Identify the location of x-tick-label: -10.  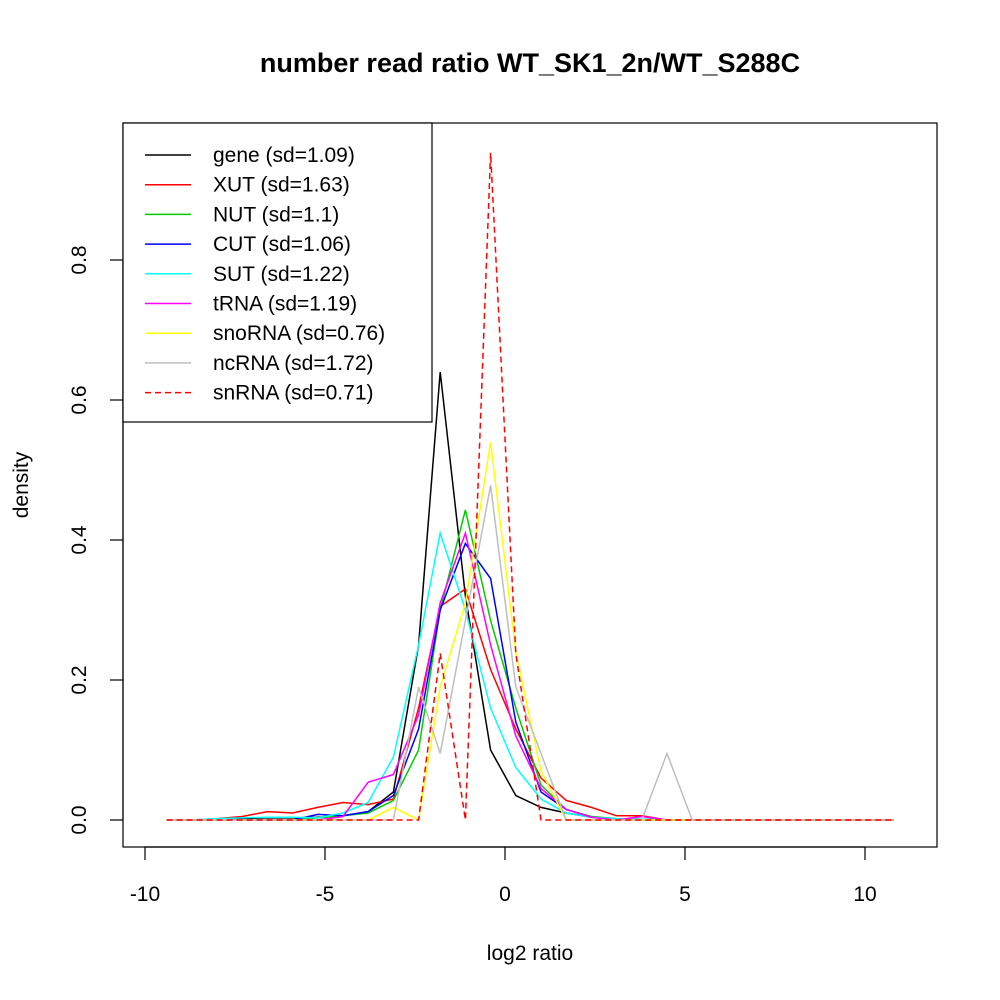
(145, 894).